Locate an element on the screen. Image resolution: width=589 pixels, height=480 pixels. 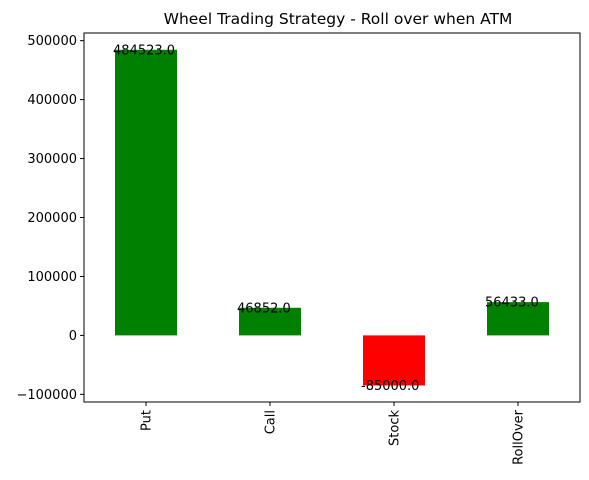
data-label: 484523.0 is located at coordinates (144, 50).